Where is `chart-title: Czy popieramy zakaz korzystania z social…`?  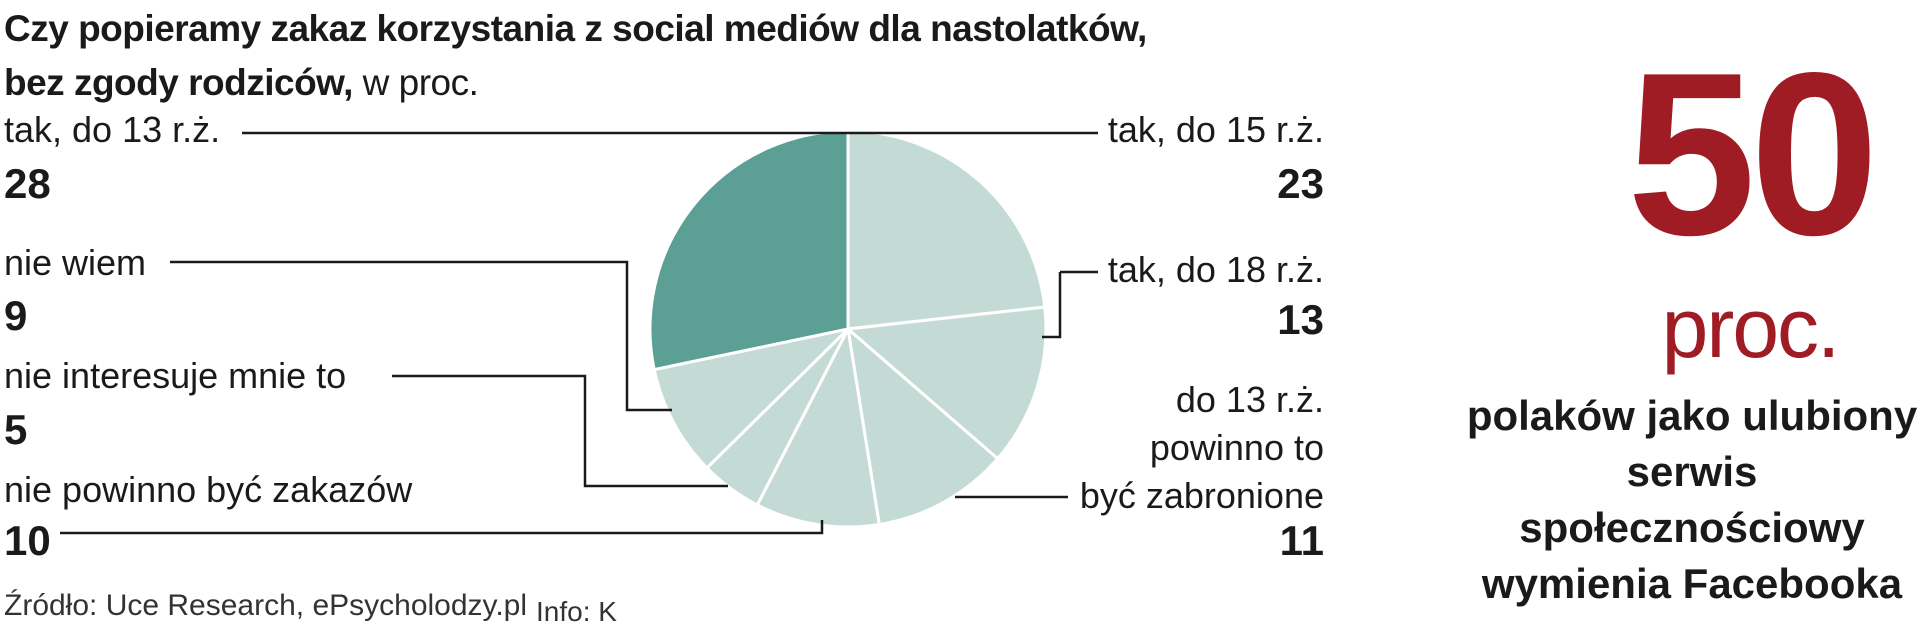 chart-title: Czy popieramy zakaz korzystania z social… is located at coordinates (575, 56).